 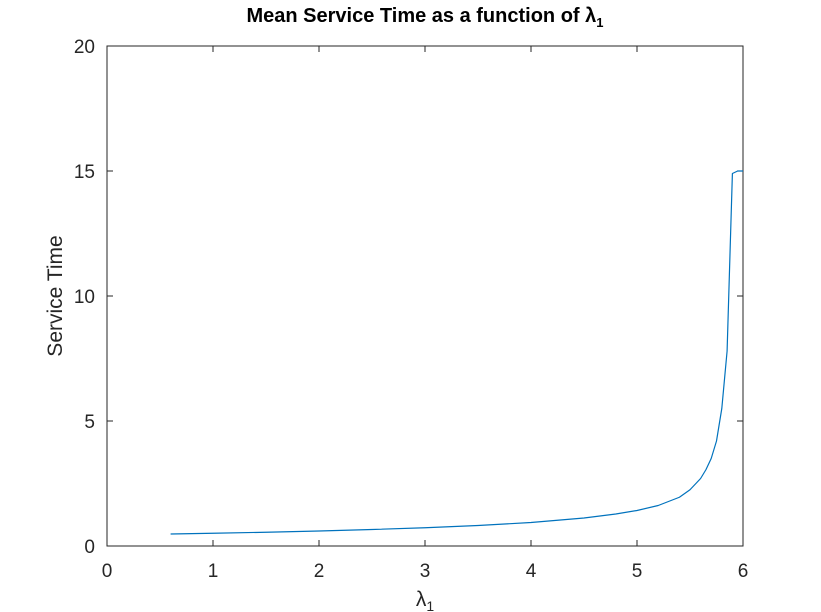 What do you see at coordinates (430, 605) in the screenshot?
I see `x-axis-label-subscript: 1` at bounding box center [430, 605].